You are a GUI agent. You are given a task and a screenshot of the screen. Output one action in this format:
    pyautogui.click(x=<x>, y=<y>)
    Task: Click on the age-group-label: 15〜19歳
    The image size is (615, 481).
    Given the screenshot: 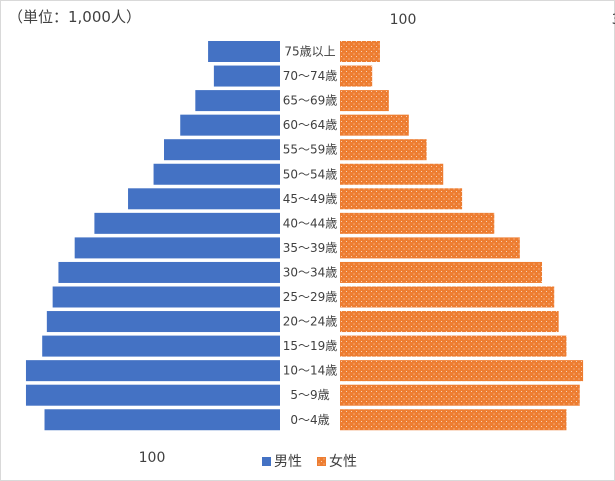 What is the action you would take?
    pyautogui.click(x=310, y=346)
    